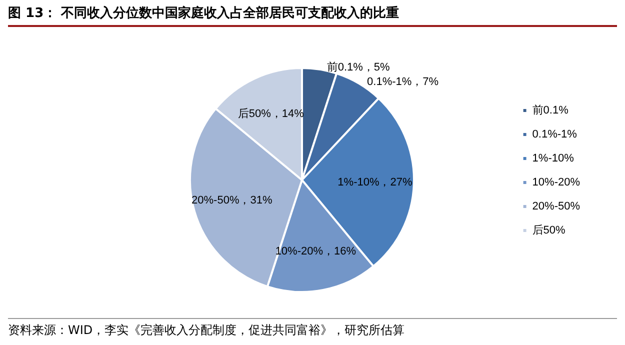 The height and width of the screenshot is (345, 625). I want to click on legend-label: 后50%, so click(549, 230).